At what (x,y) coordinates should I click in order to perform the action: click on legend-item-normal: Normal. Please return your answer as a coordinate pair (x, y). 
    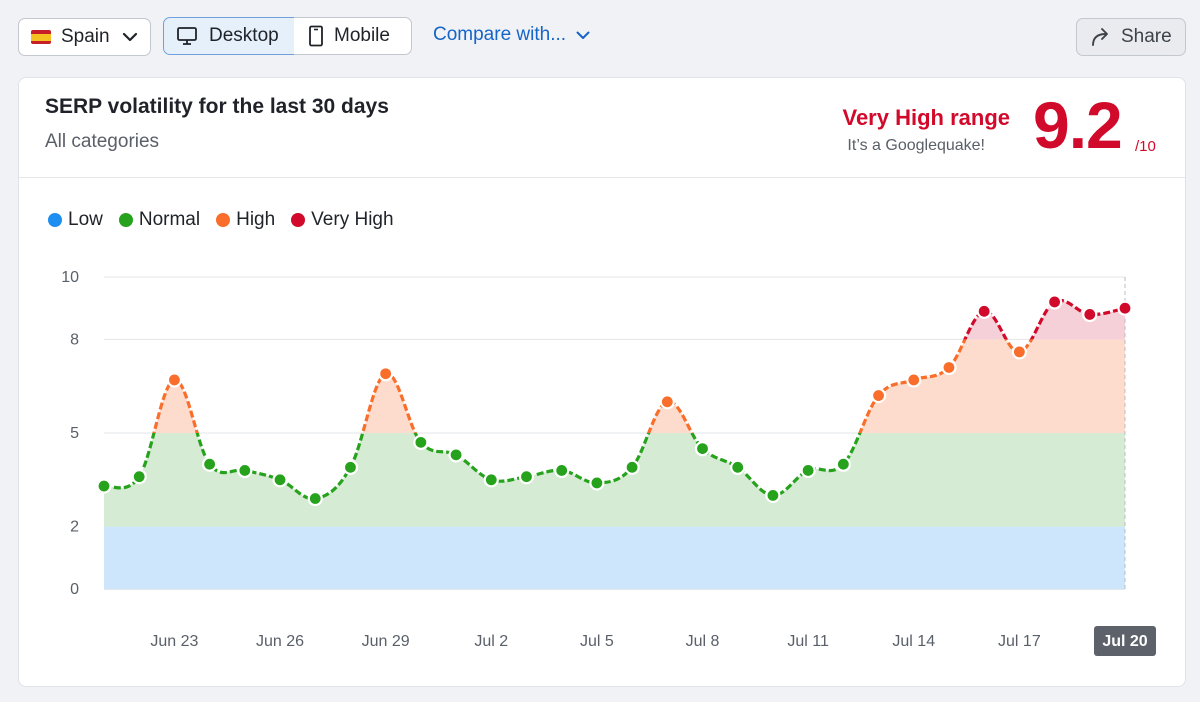
    Looking at the image, I should click on (159, 220).